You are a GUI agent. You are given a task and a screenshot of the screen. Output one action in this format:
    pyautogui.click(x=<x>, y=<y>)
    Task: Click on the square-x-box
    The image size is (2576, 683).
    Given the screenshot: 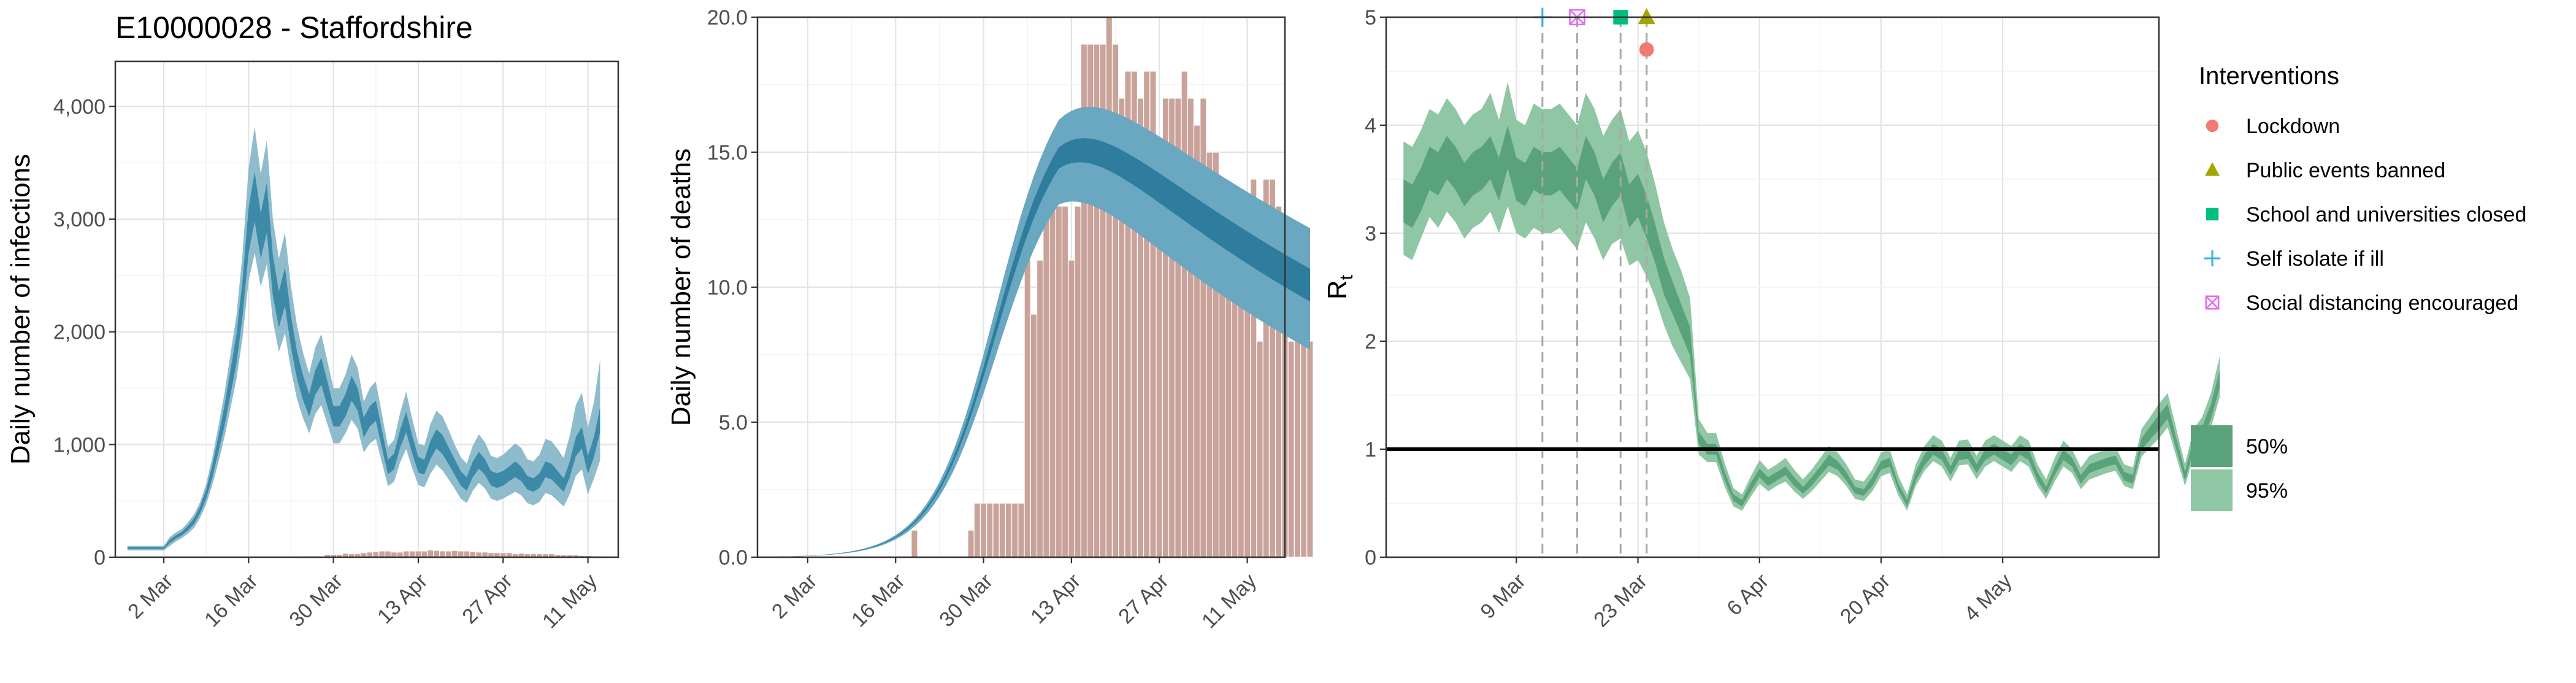 What is the action you would take?
    pyautogui.click(x=2212, y=302)
    